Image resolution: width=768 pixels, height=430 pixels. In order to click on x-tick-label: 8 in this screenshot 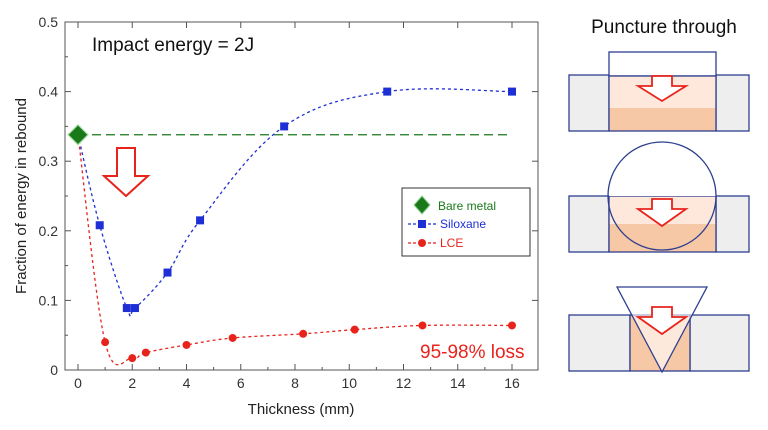, I will do `click(295, 383)`.